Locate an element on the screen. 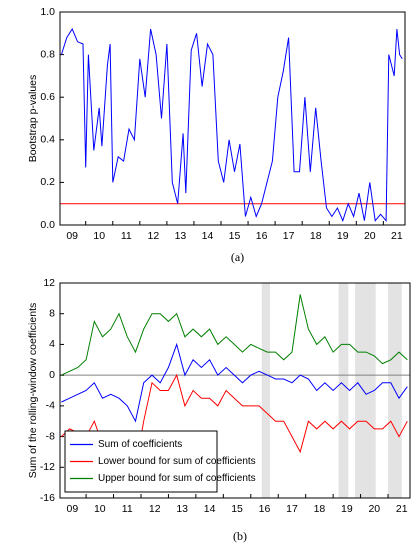  y-tick-label: 1.0 is located at coordinates (47, 12).